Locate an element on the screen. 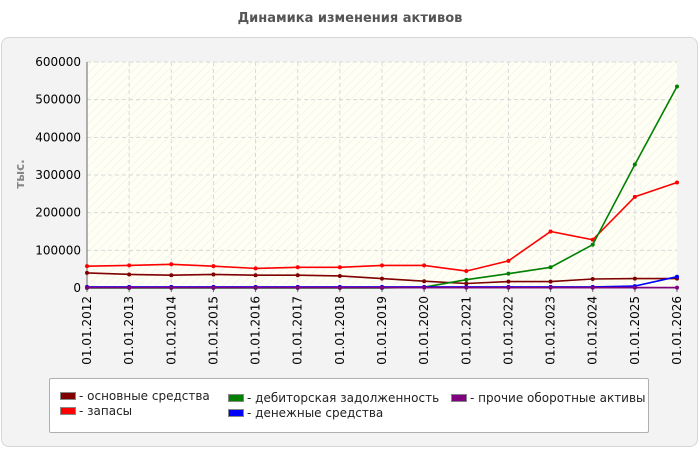 The width and height of the screenshot is (700, 450). y-tick-label: 0 is located at coordinates (77, 288).